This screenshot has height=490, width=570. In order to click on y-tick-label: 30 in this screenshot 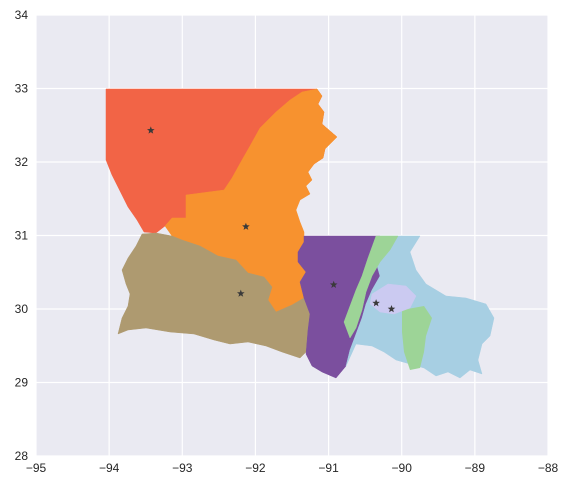, I will do `click(22, 309)`.